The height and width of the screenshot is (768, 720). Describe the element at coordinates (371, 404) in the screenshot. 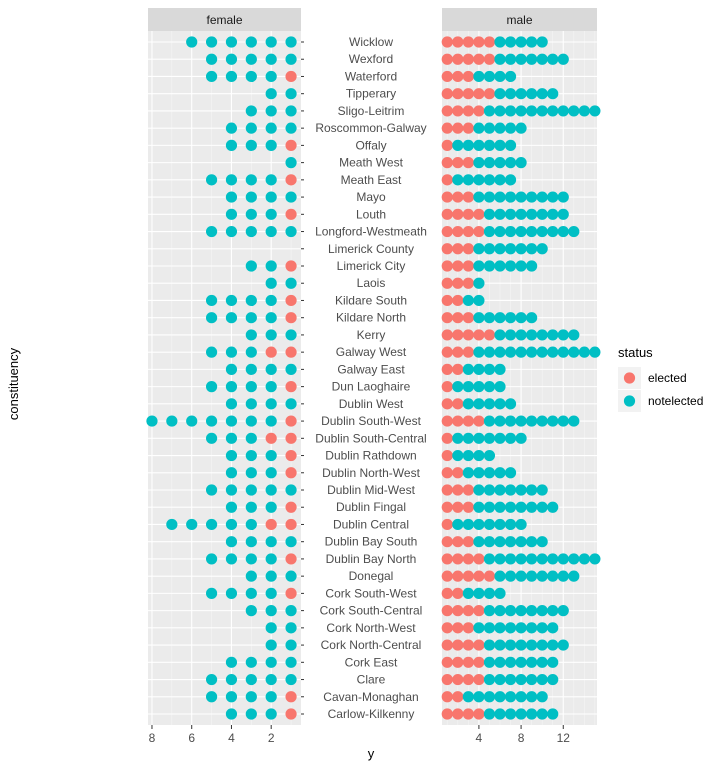

I see `y-tick-label: Dublin West` at that location.